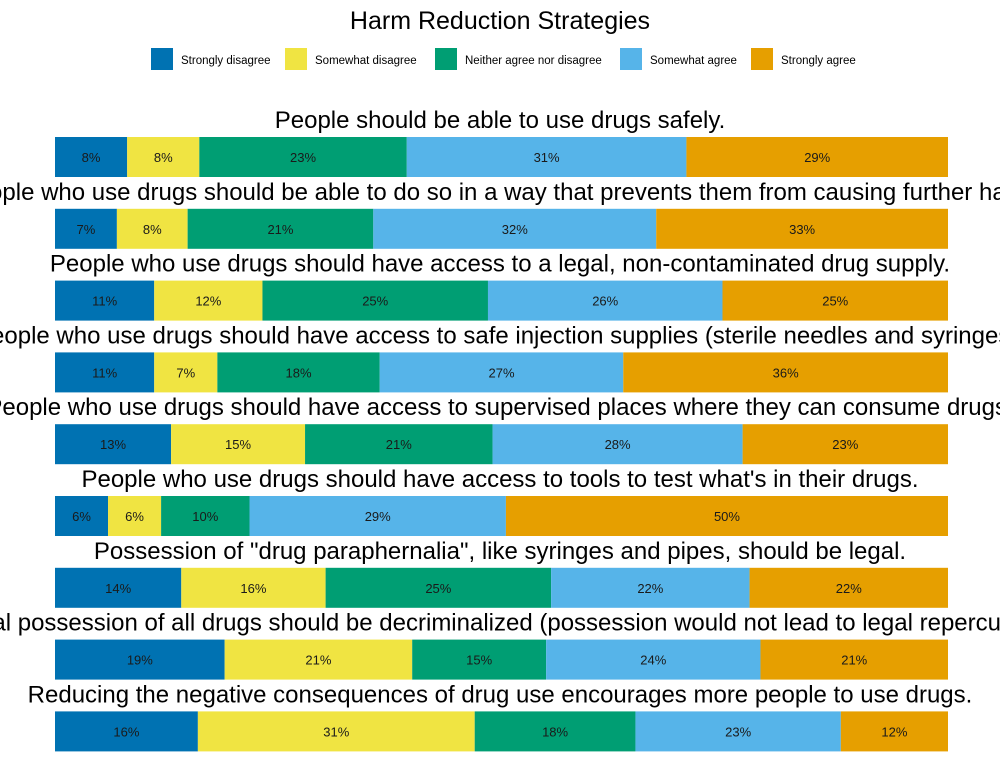 The height and width of the screenshot is (770, 1000). I want to click on data-label: 36%, so click(786, 372).